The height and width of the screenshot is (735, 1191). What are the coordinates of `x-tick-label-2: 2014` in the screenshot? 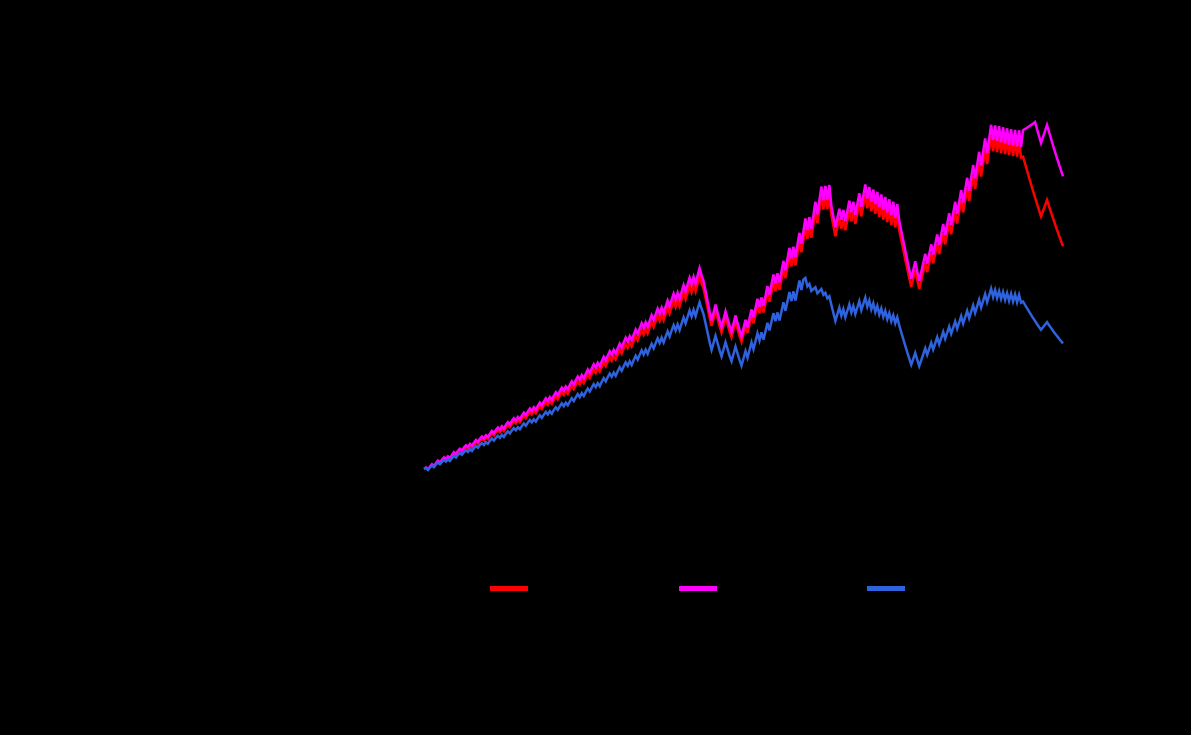 It's located at (583, 486).